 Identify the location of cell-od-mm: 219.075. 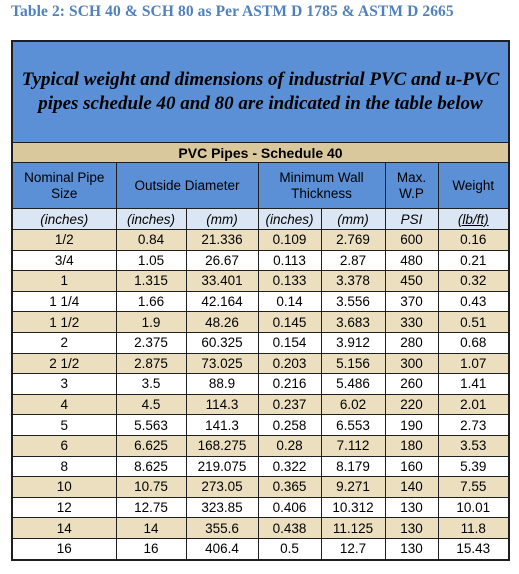
(222, 466).